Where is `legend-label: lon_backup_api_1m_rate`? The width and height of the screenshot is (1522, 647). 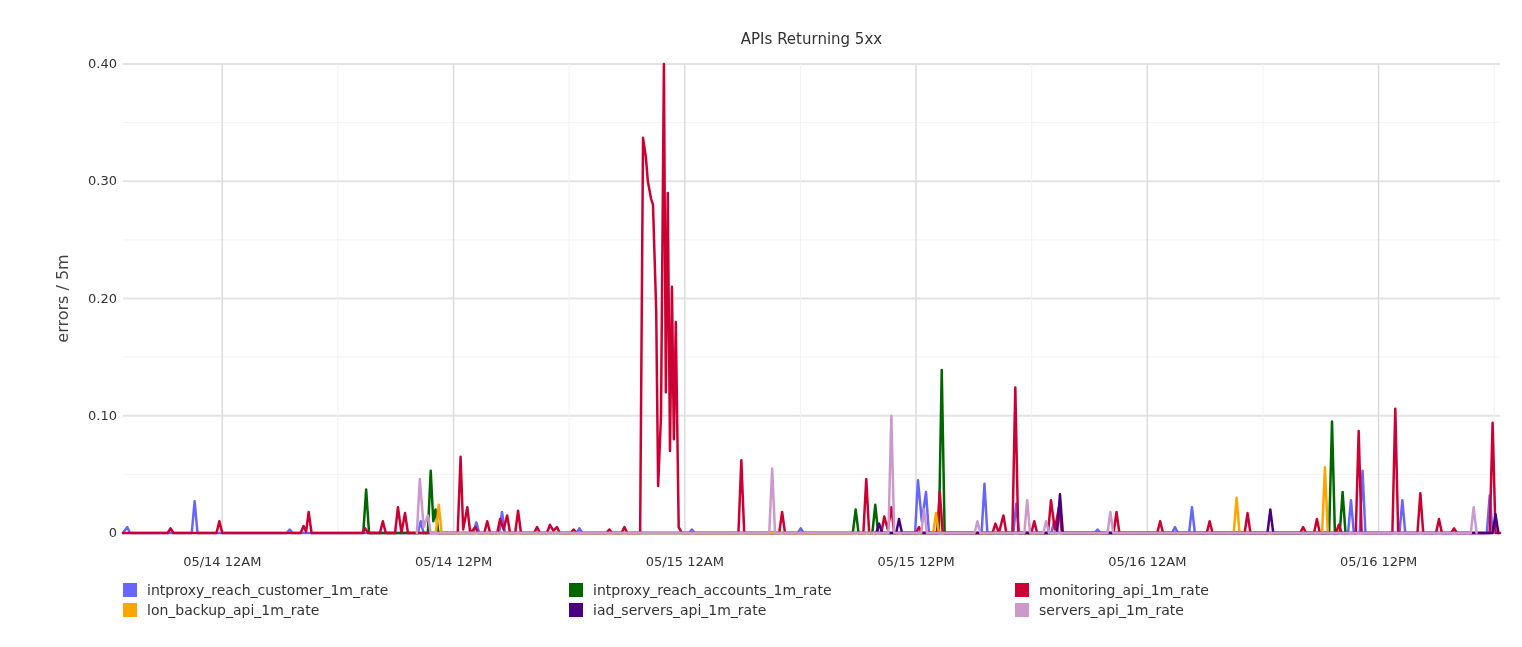 legend-label: lon_backup_api_1m_rate is located at coordinates (233, 610).